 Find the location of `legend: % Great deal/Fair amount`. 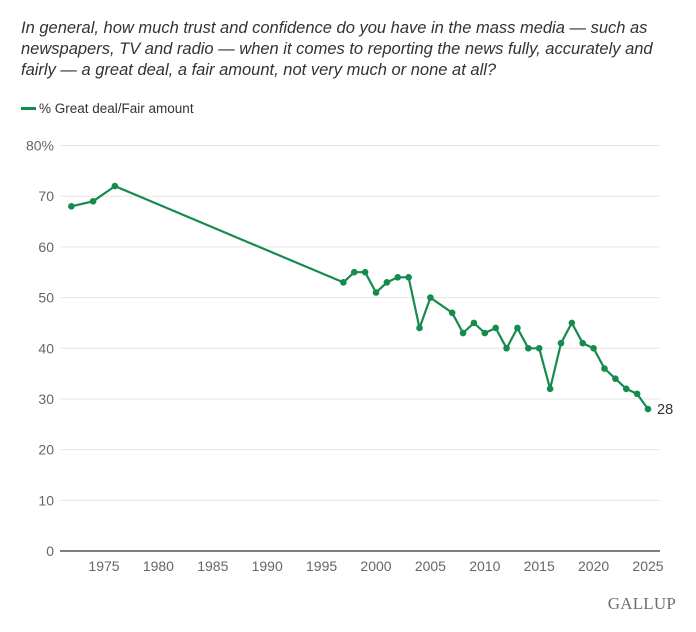

legend: % Great deal/Fair amount is located at coordinates (107, 108).